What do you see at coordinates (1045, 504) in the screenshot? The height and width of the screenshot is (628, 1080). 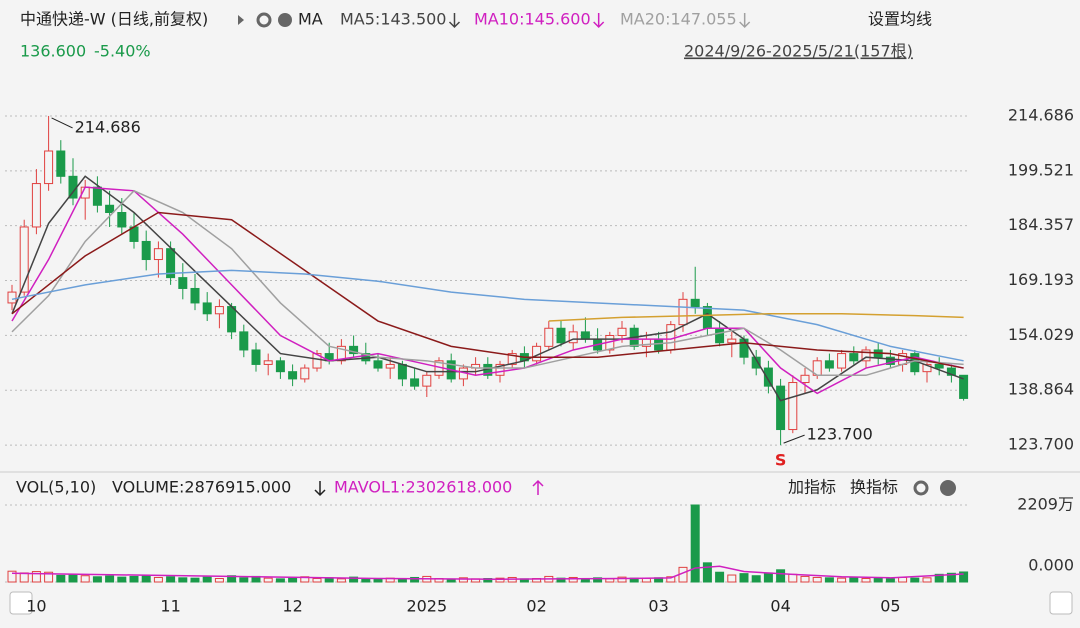 I see `y-tick-label: 2209万` at bounding box center [1045, 504].